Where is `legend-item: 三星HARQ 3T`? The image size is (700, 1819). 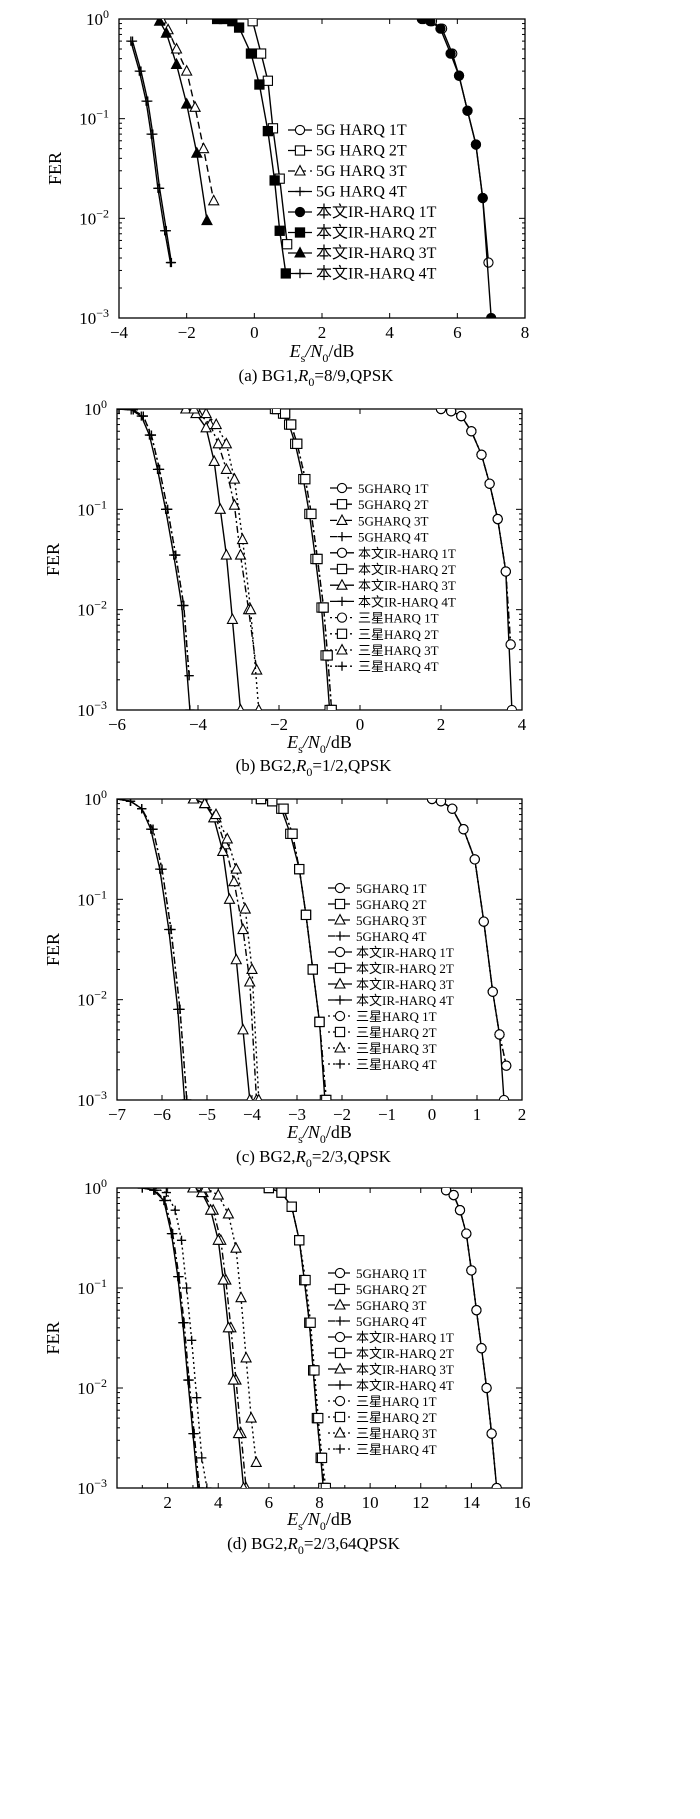
legend-item: 三星HARQ 3T is located at coordinates (382, 1433).